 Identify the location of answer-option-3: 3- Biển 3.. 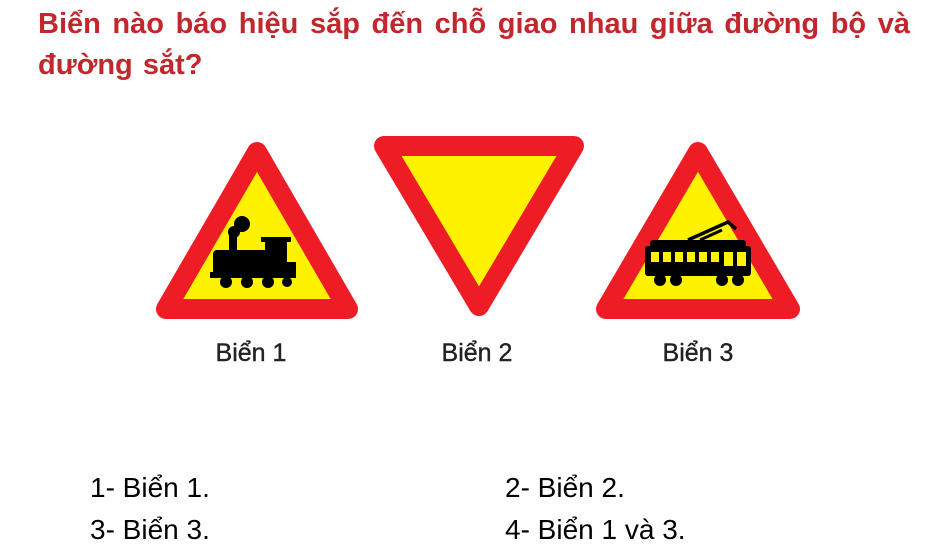
(150, 529).